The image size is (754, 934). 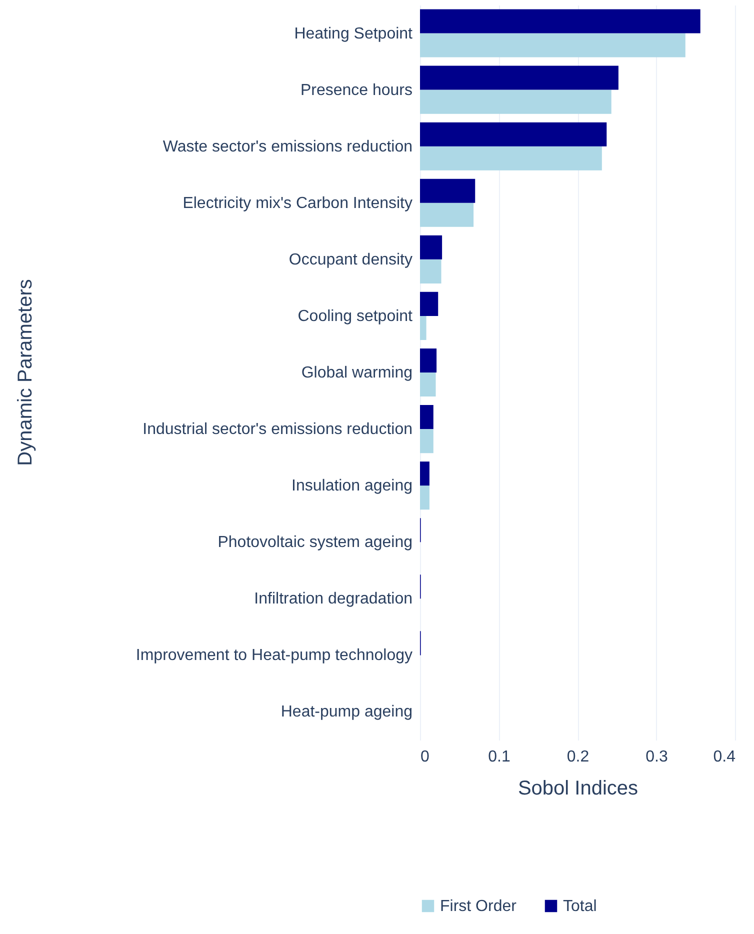 What do you see at coordinates (657, 757) in the screenshot?
I see `x-tick-label: 0.3` at bounding box center [657, 757].